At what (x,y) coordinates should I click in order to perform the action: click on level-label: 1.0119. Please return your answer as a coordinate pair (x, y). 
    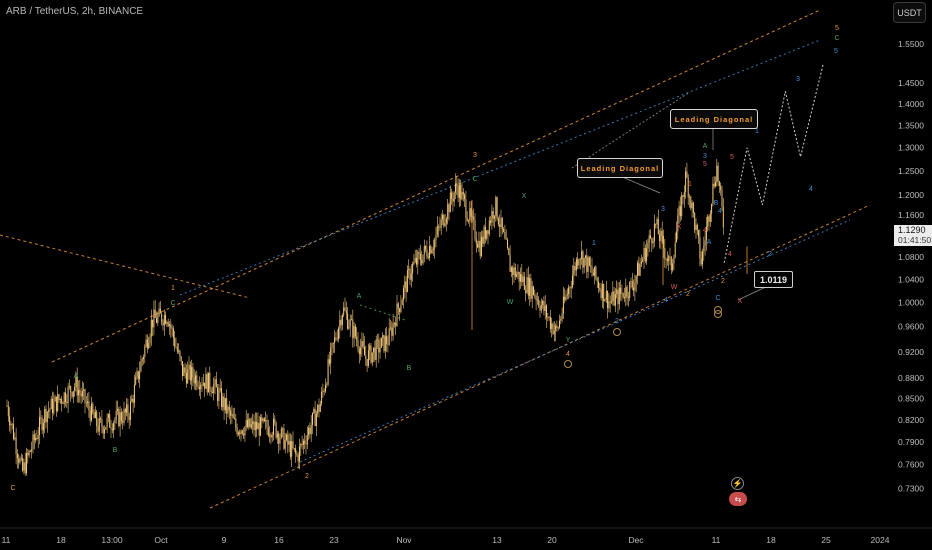
    Looking at the image, I should click on (773, 279).